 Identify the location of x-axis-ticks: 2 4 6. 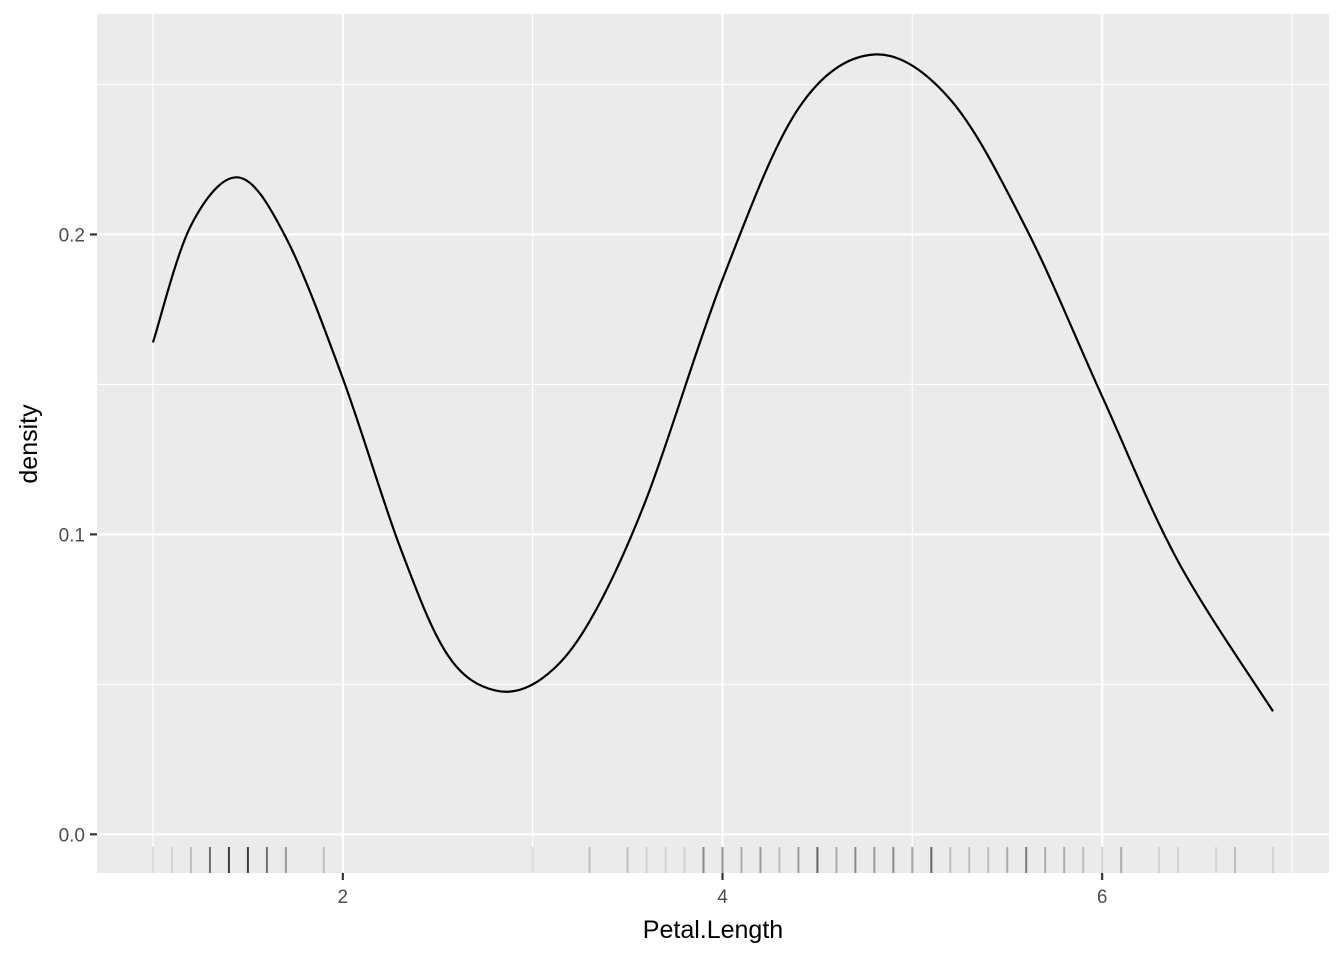
(723, 890).